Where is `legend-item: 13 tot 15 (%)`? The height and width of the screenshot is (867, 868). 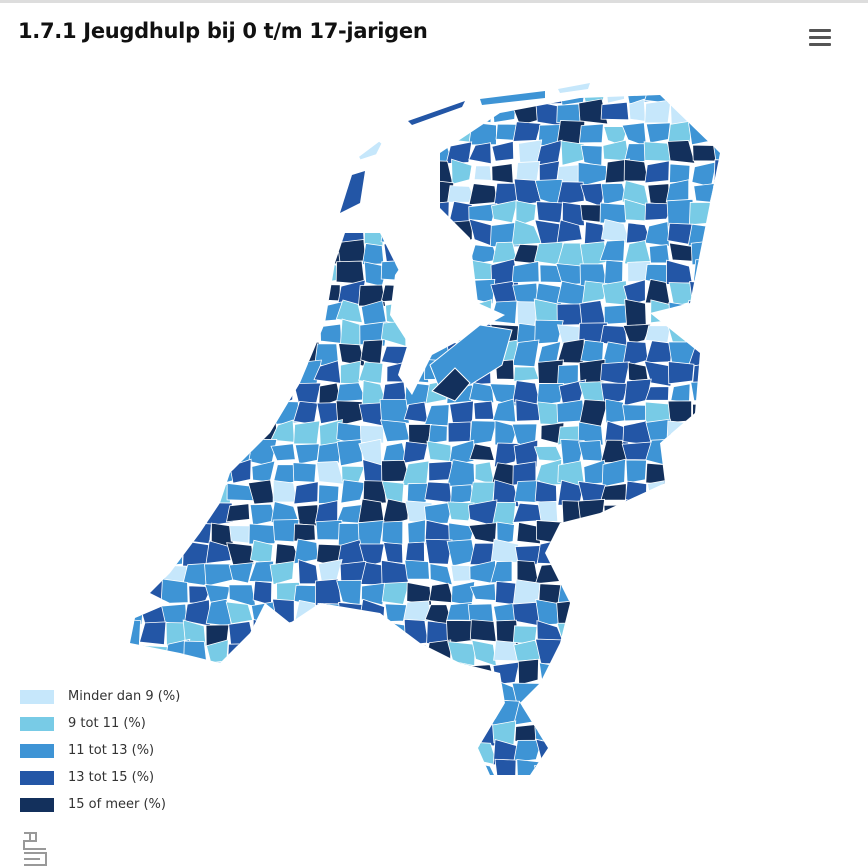
legend-item: 13 tot 15 (%) is located at coordinates (100, 777).